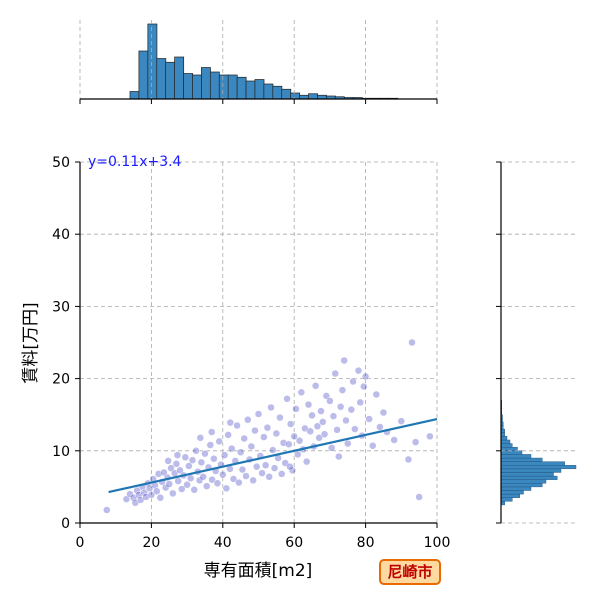  I want to click on right-histogram, so click(538, 453).